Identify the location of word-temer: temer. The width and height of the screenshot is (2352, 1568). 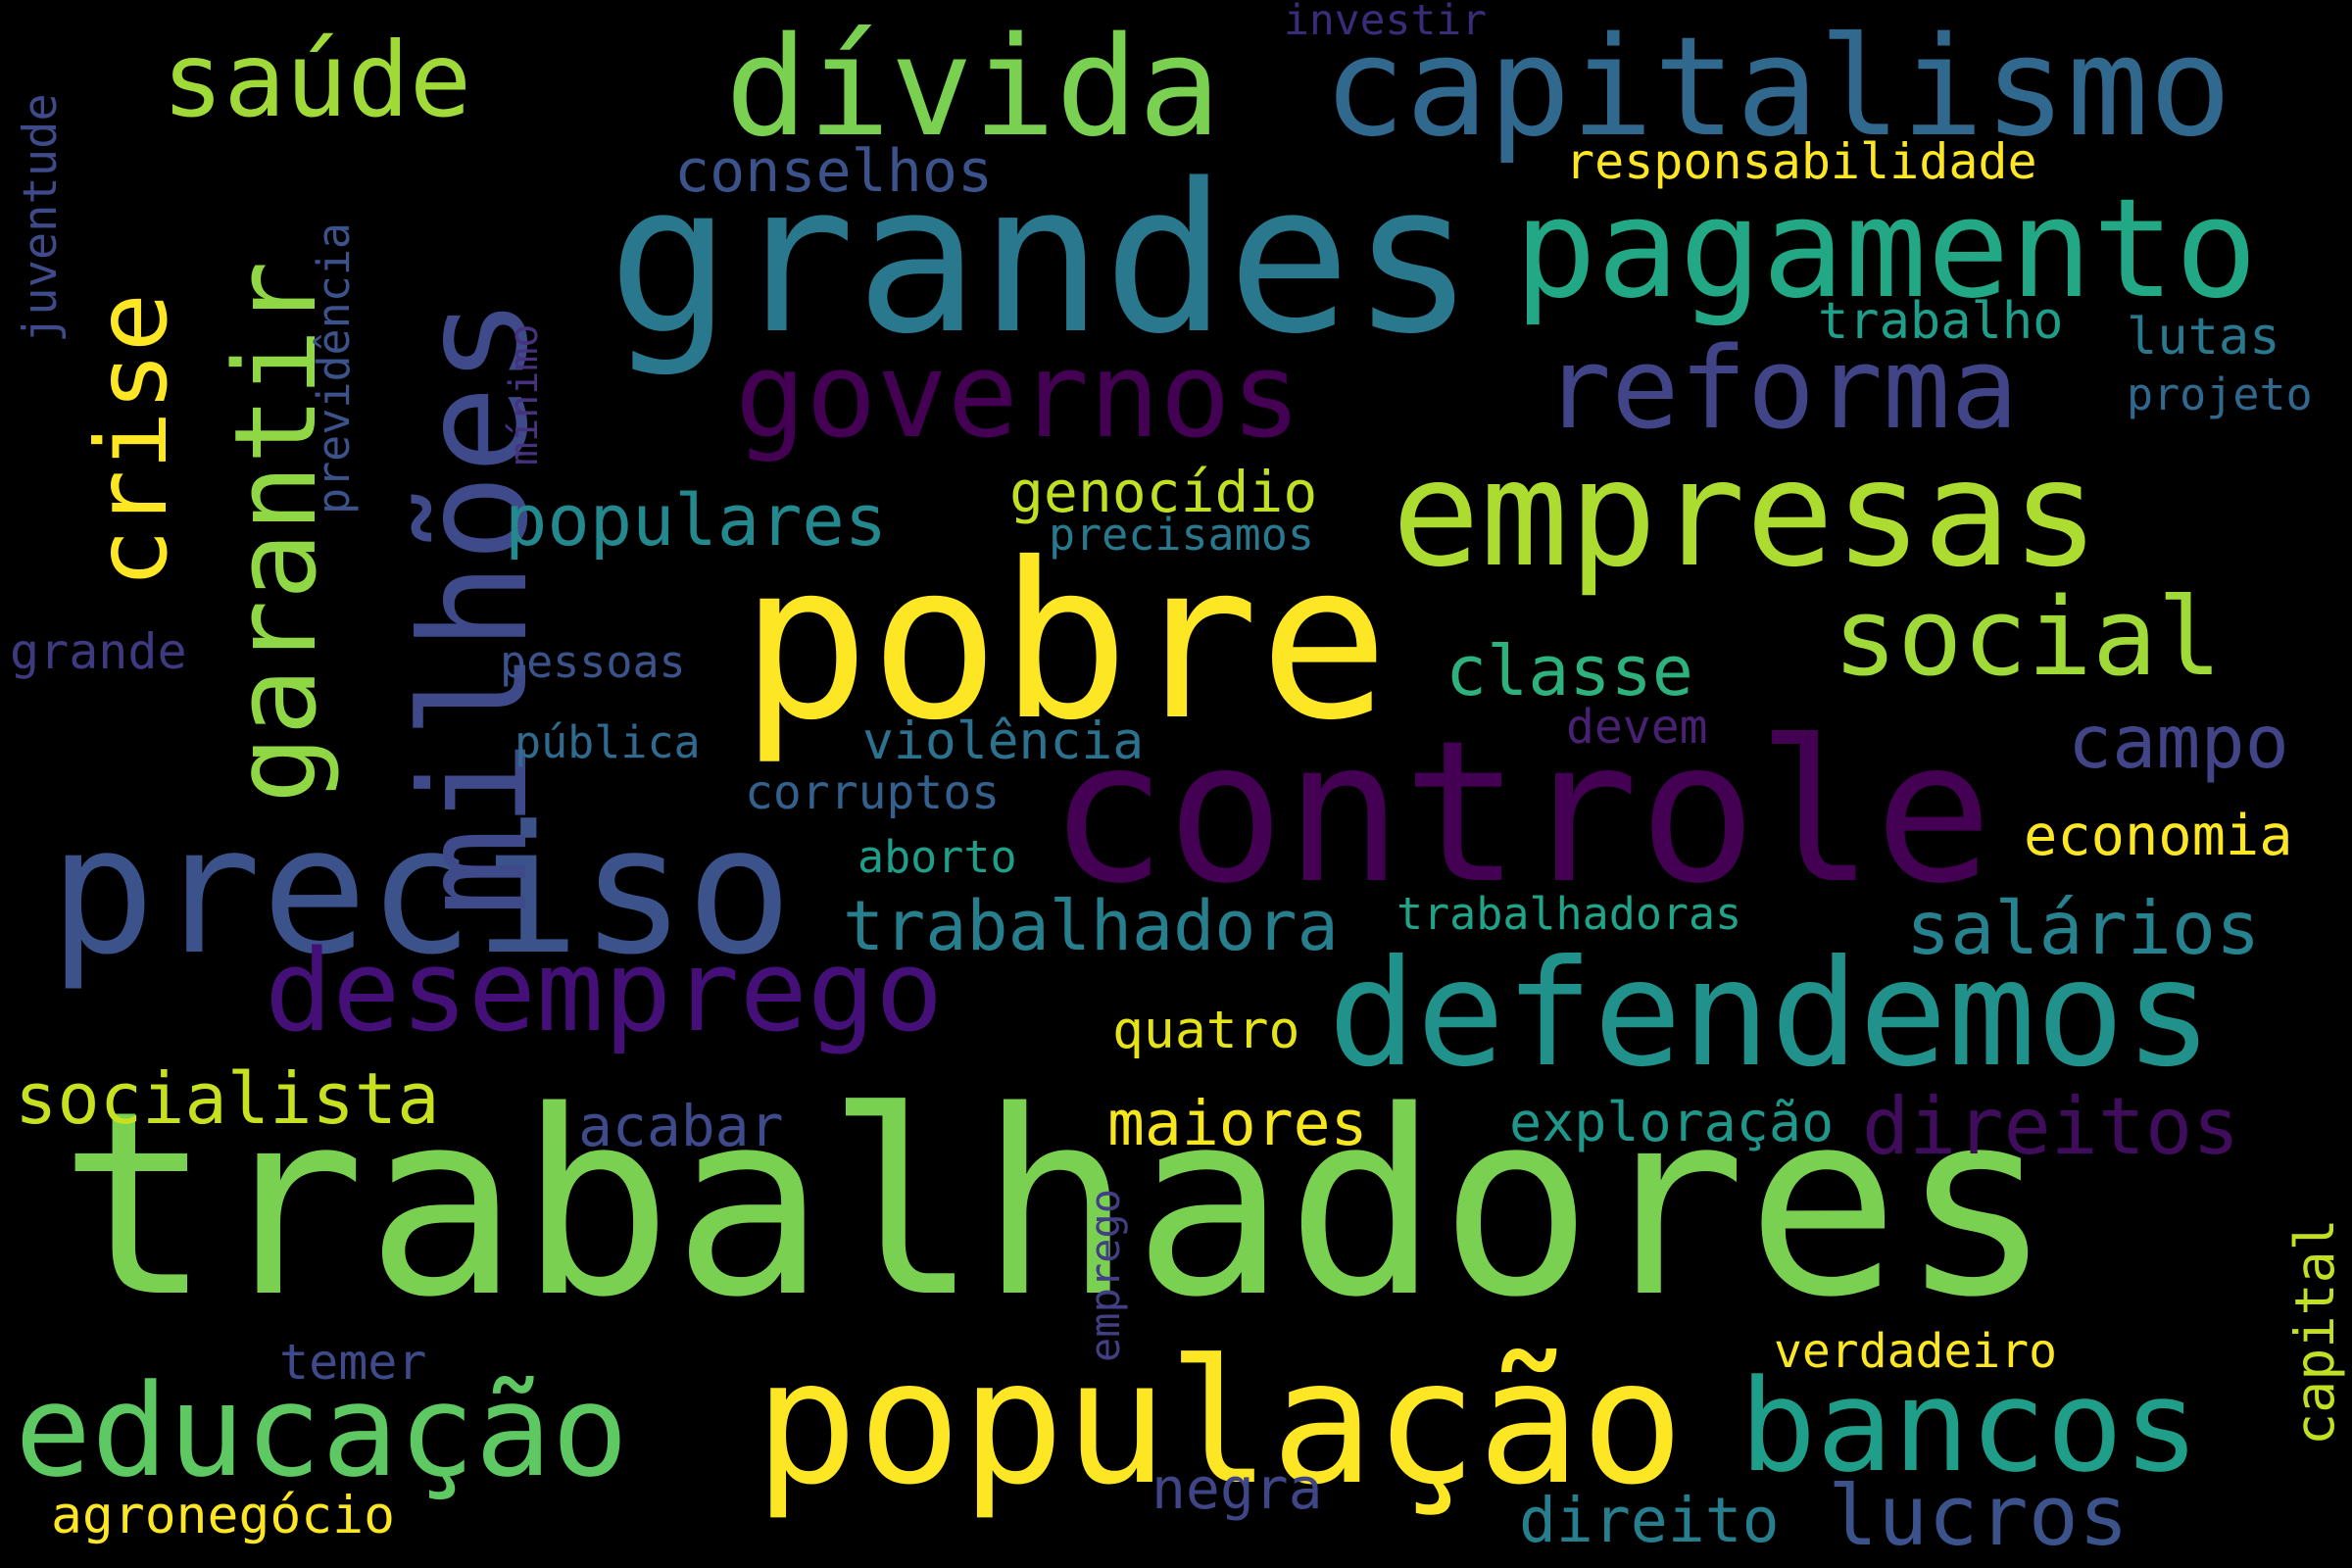
(353, 1362).